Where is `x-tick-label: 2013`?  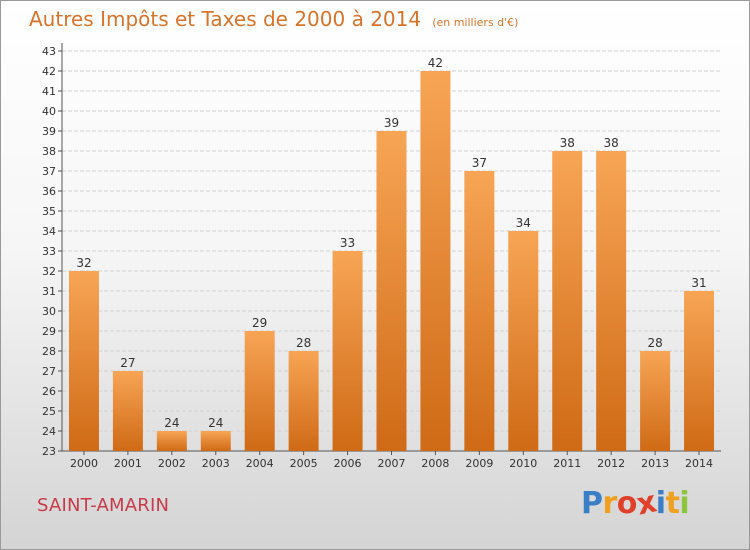 x-tick-label: 2013 is located at coordinates (655, 463).